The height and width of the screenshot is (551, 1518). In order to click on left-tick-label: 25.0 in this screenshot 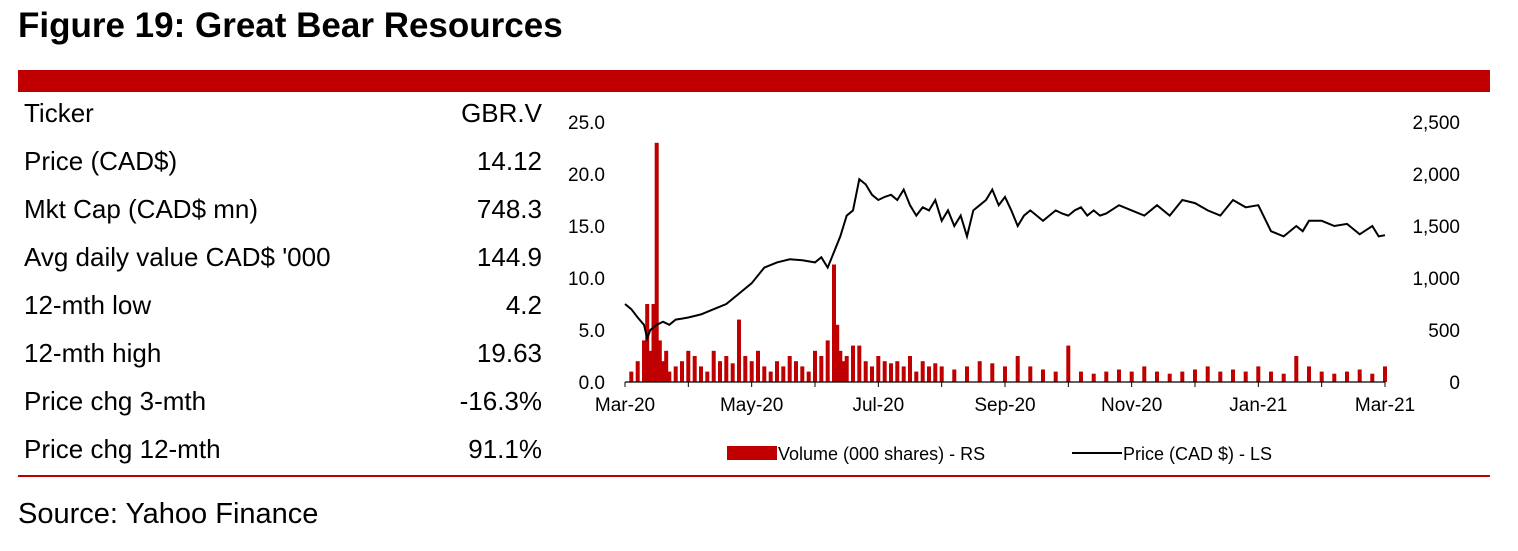, I will do `click(586, 123)`.